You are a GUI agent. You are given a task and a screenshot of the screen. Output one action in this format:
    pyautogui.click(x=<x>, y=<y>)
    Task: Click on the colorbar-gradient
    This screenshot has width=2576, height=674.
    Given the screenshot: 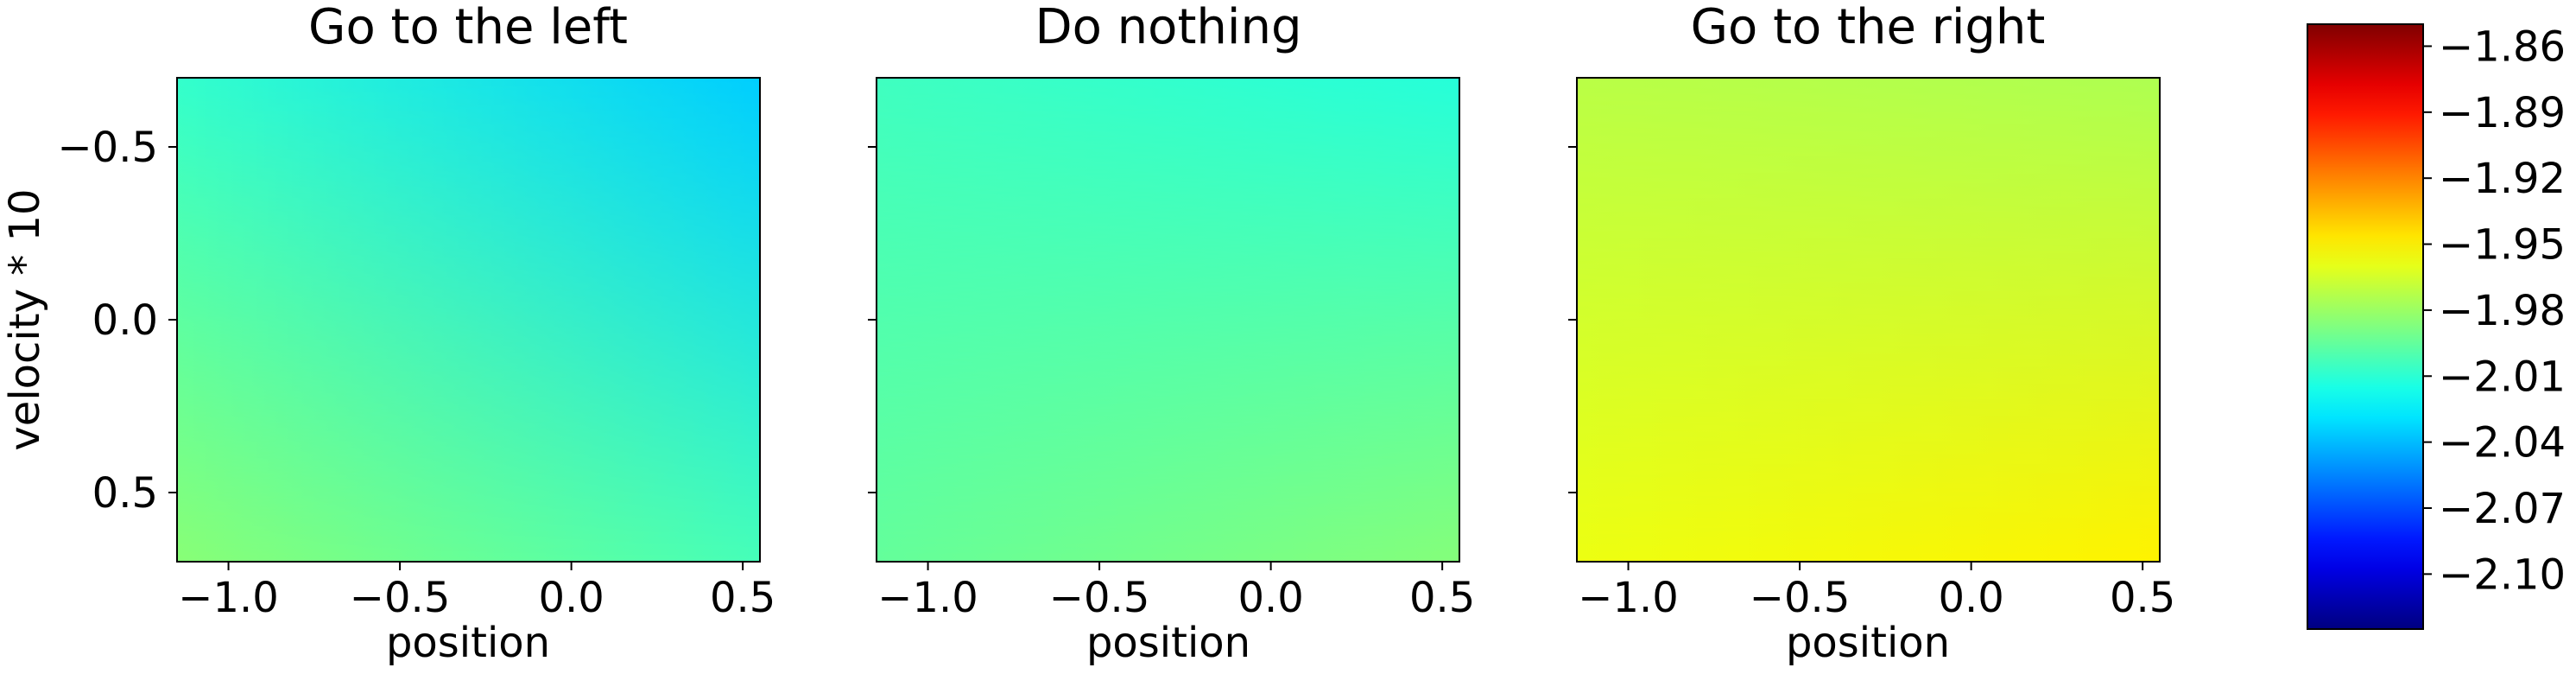 What is the action you would take?
    pyautogui.click(x=2365, y=326)
    